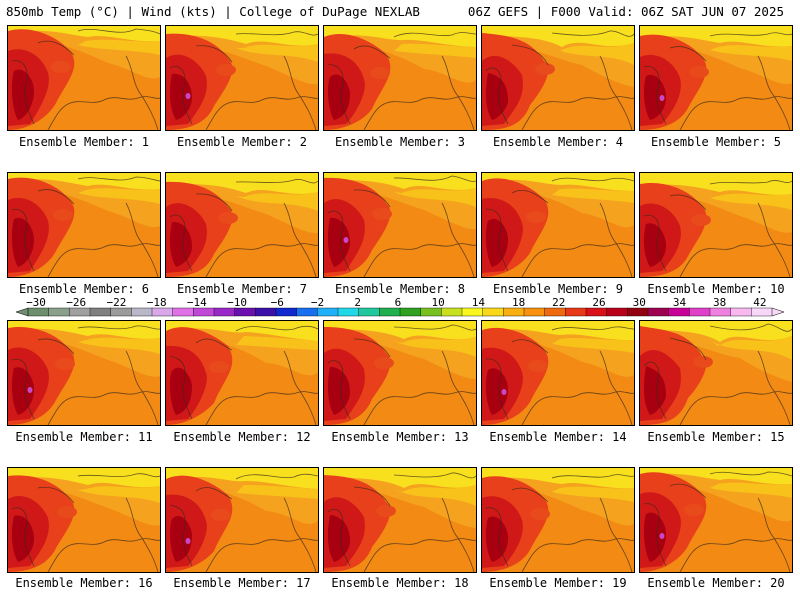 This screenshot has height=600, width=800. I want to click on colorbar-tick-label: −10, so click(237, 302).